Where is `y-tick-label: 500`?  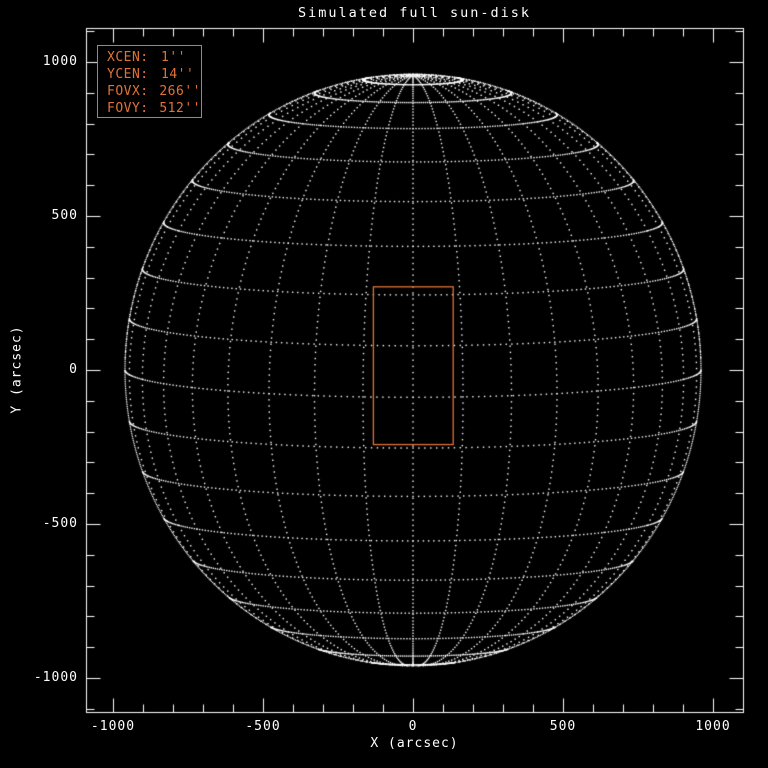 y-tick-label: 500 is located at coordinates (64, 215).